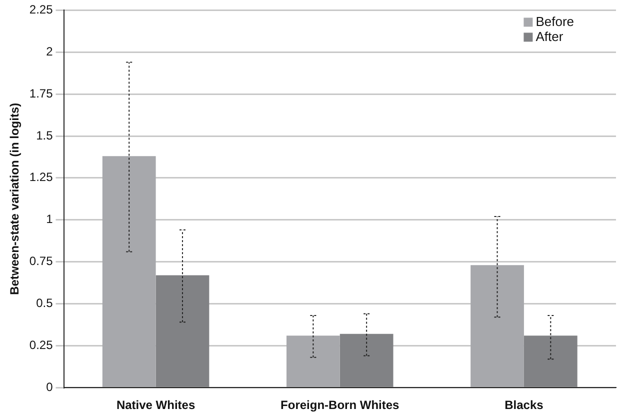 Image resolution: width=626 pixels, height=416 pixels. Describe the element at coordinates (550, 36) in the screenshot. I see `legend-label: After` at that location.